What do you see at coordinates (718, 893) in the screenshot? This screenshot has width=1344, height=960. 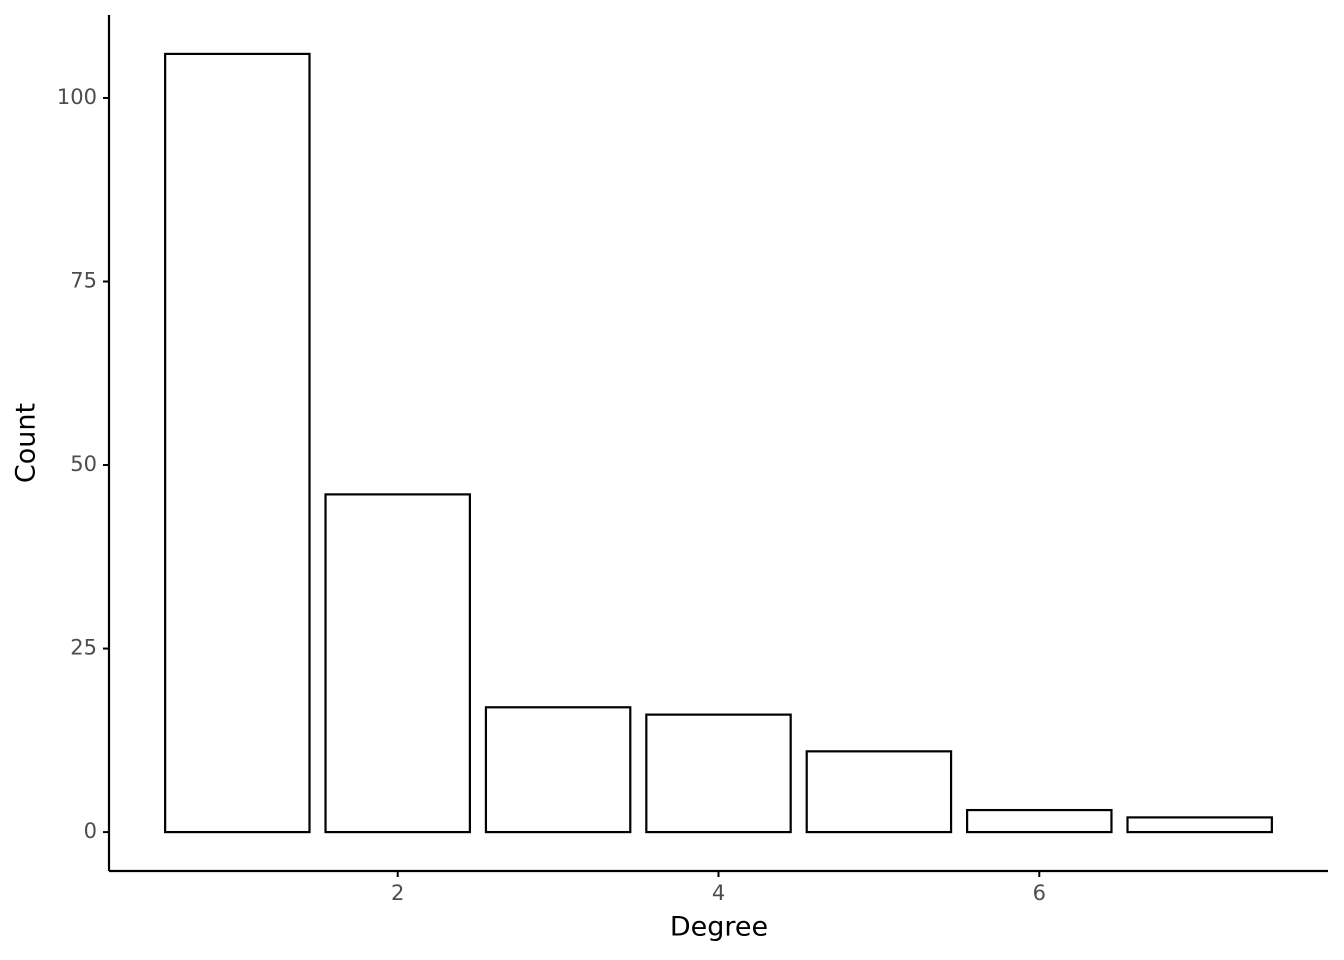 I see `x-tick-label: 4` at bounding box center [718, 893].